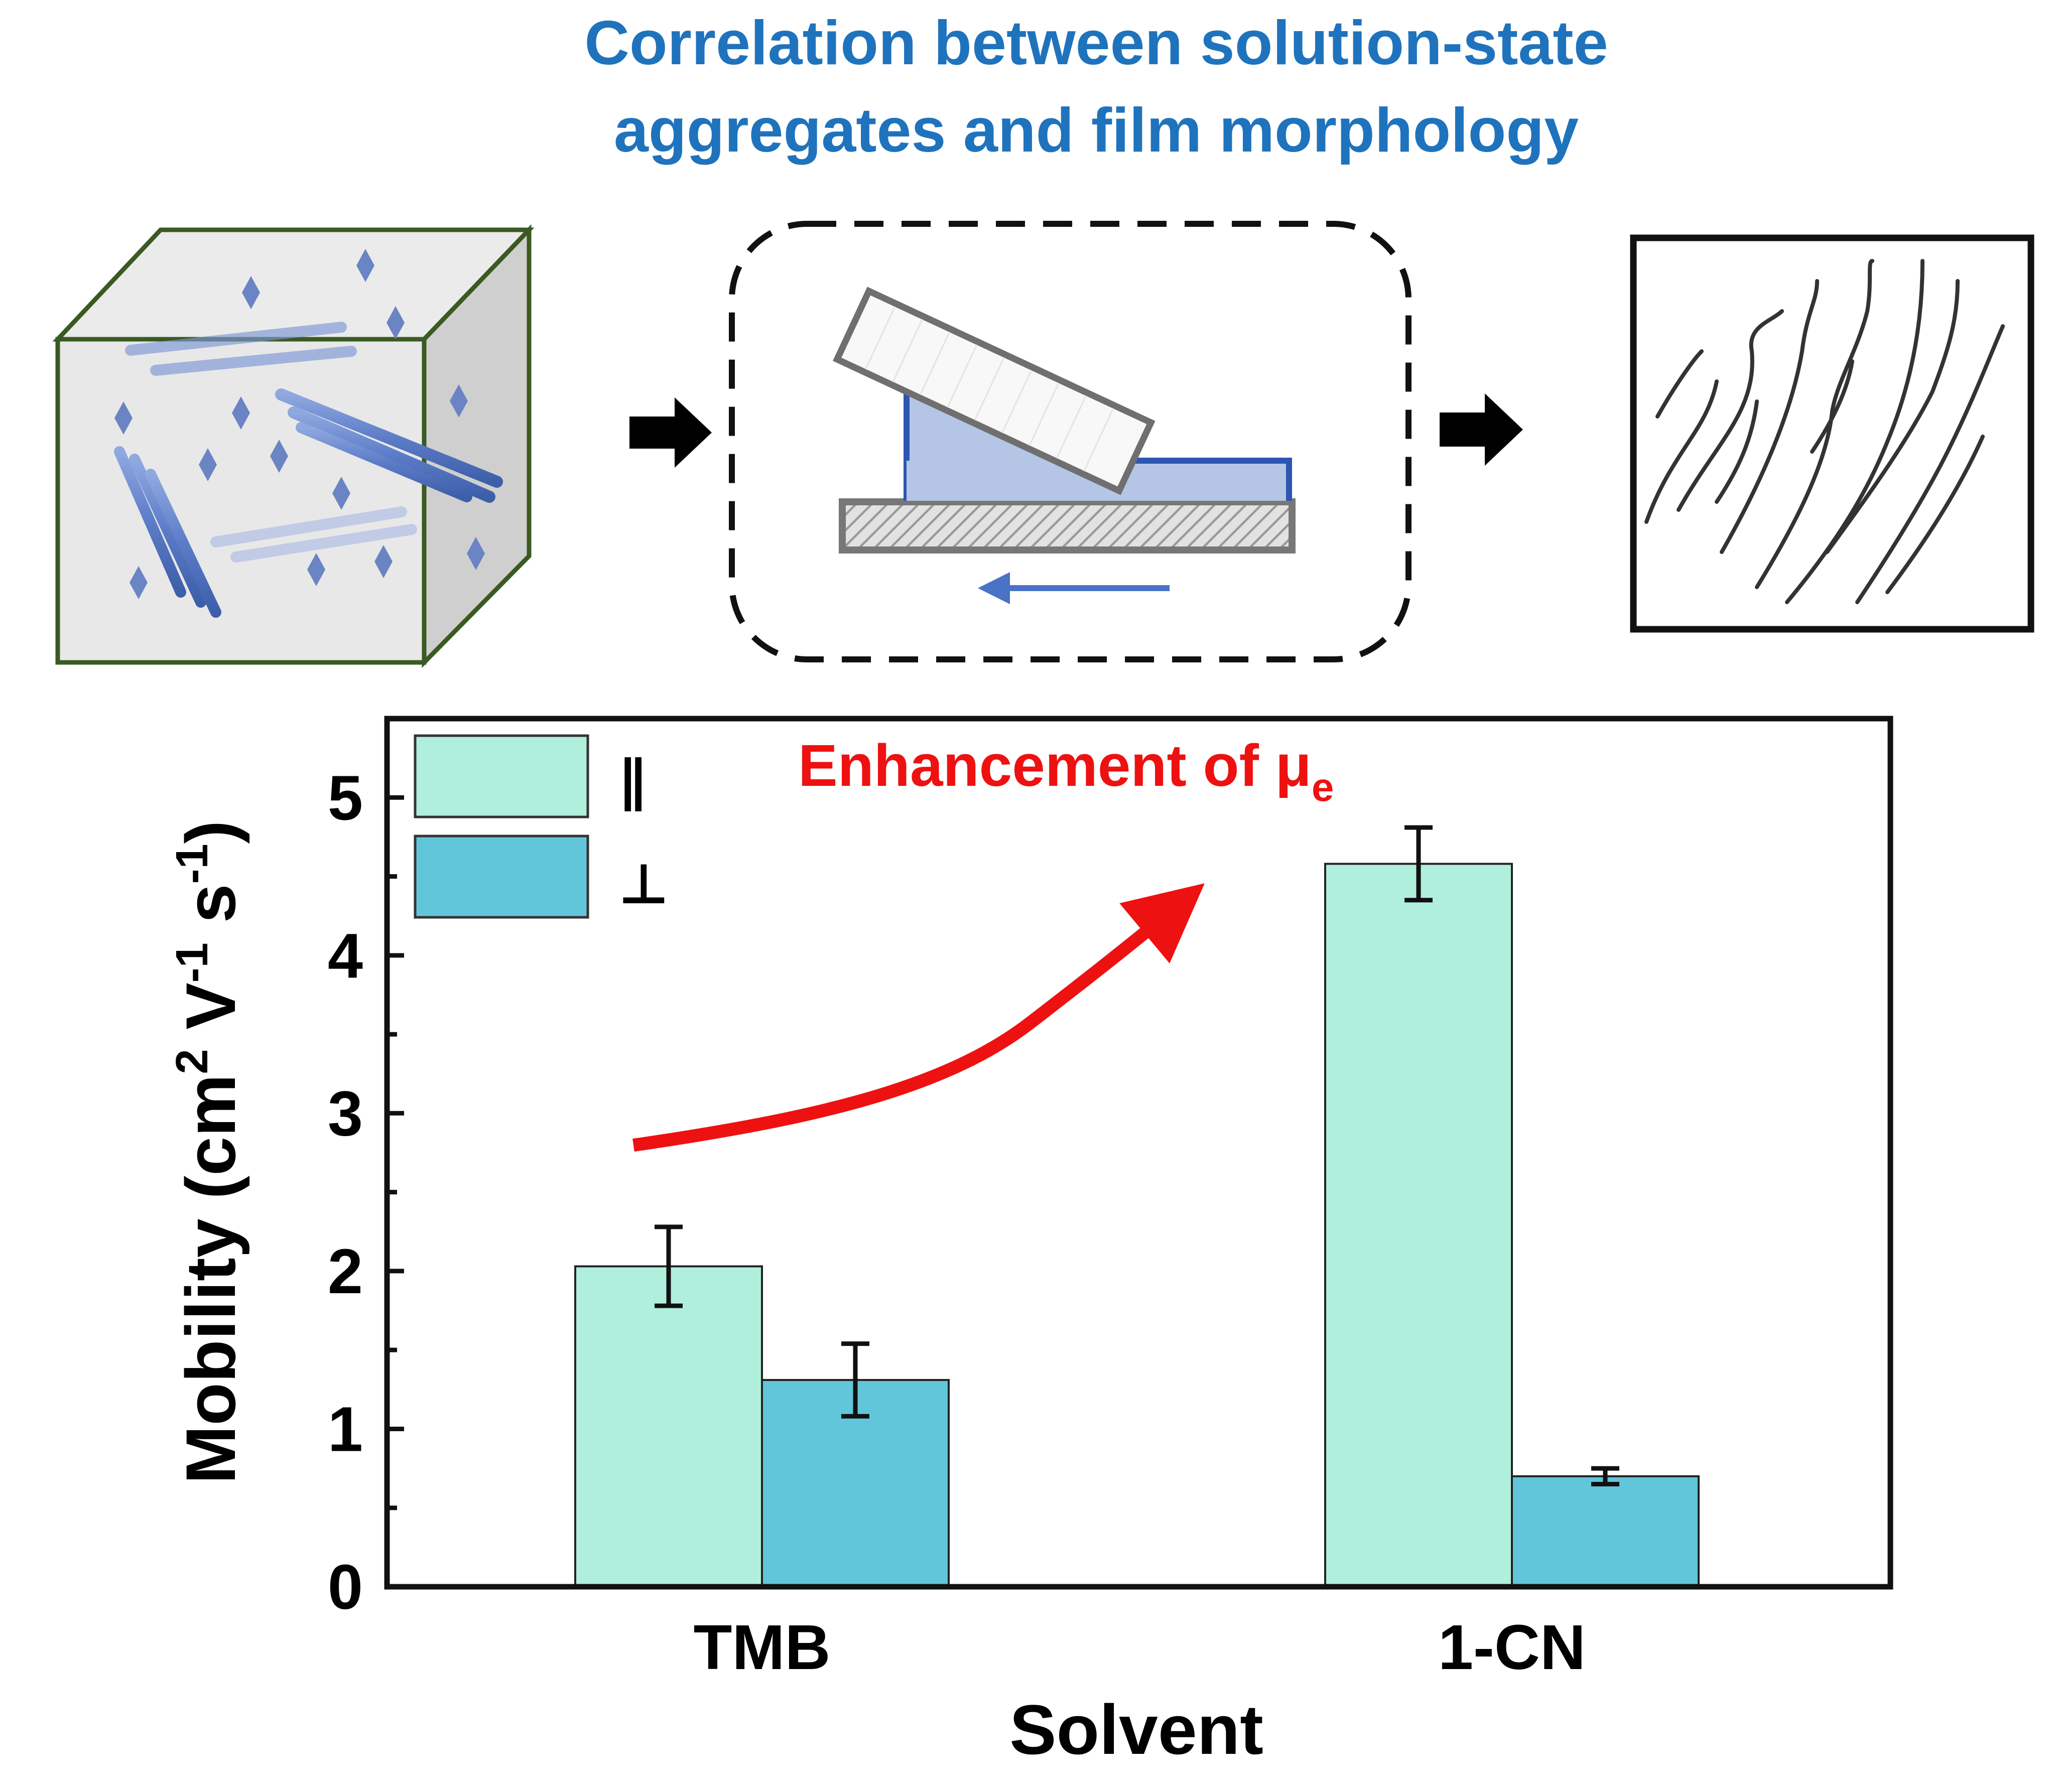 Image resolution: width=2050 pixels, height=1792 pixels. I want to click on y-axis-title: Mobility (cm2 V-1 s-1), so click(208, 1152).